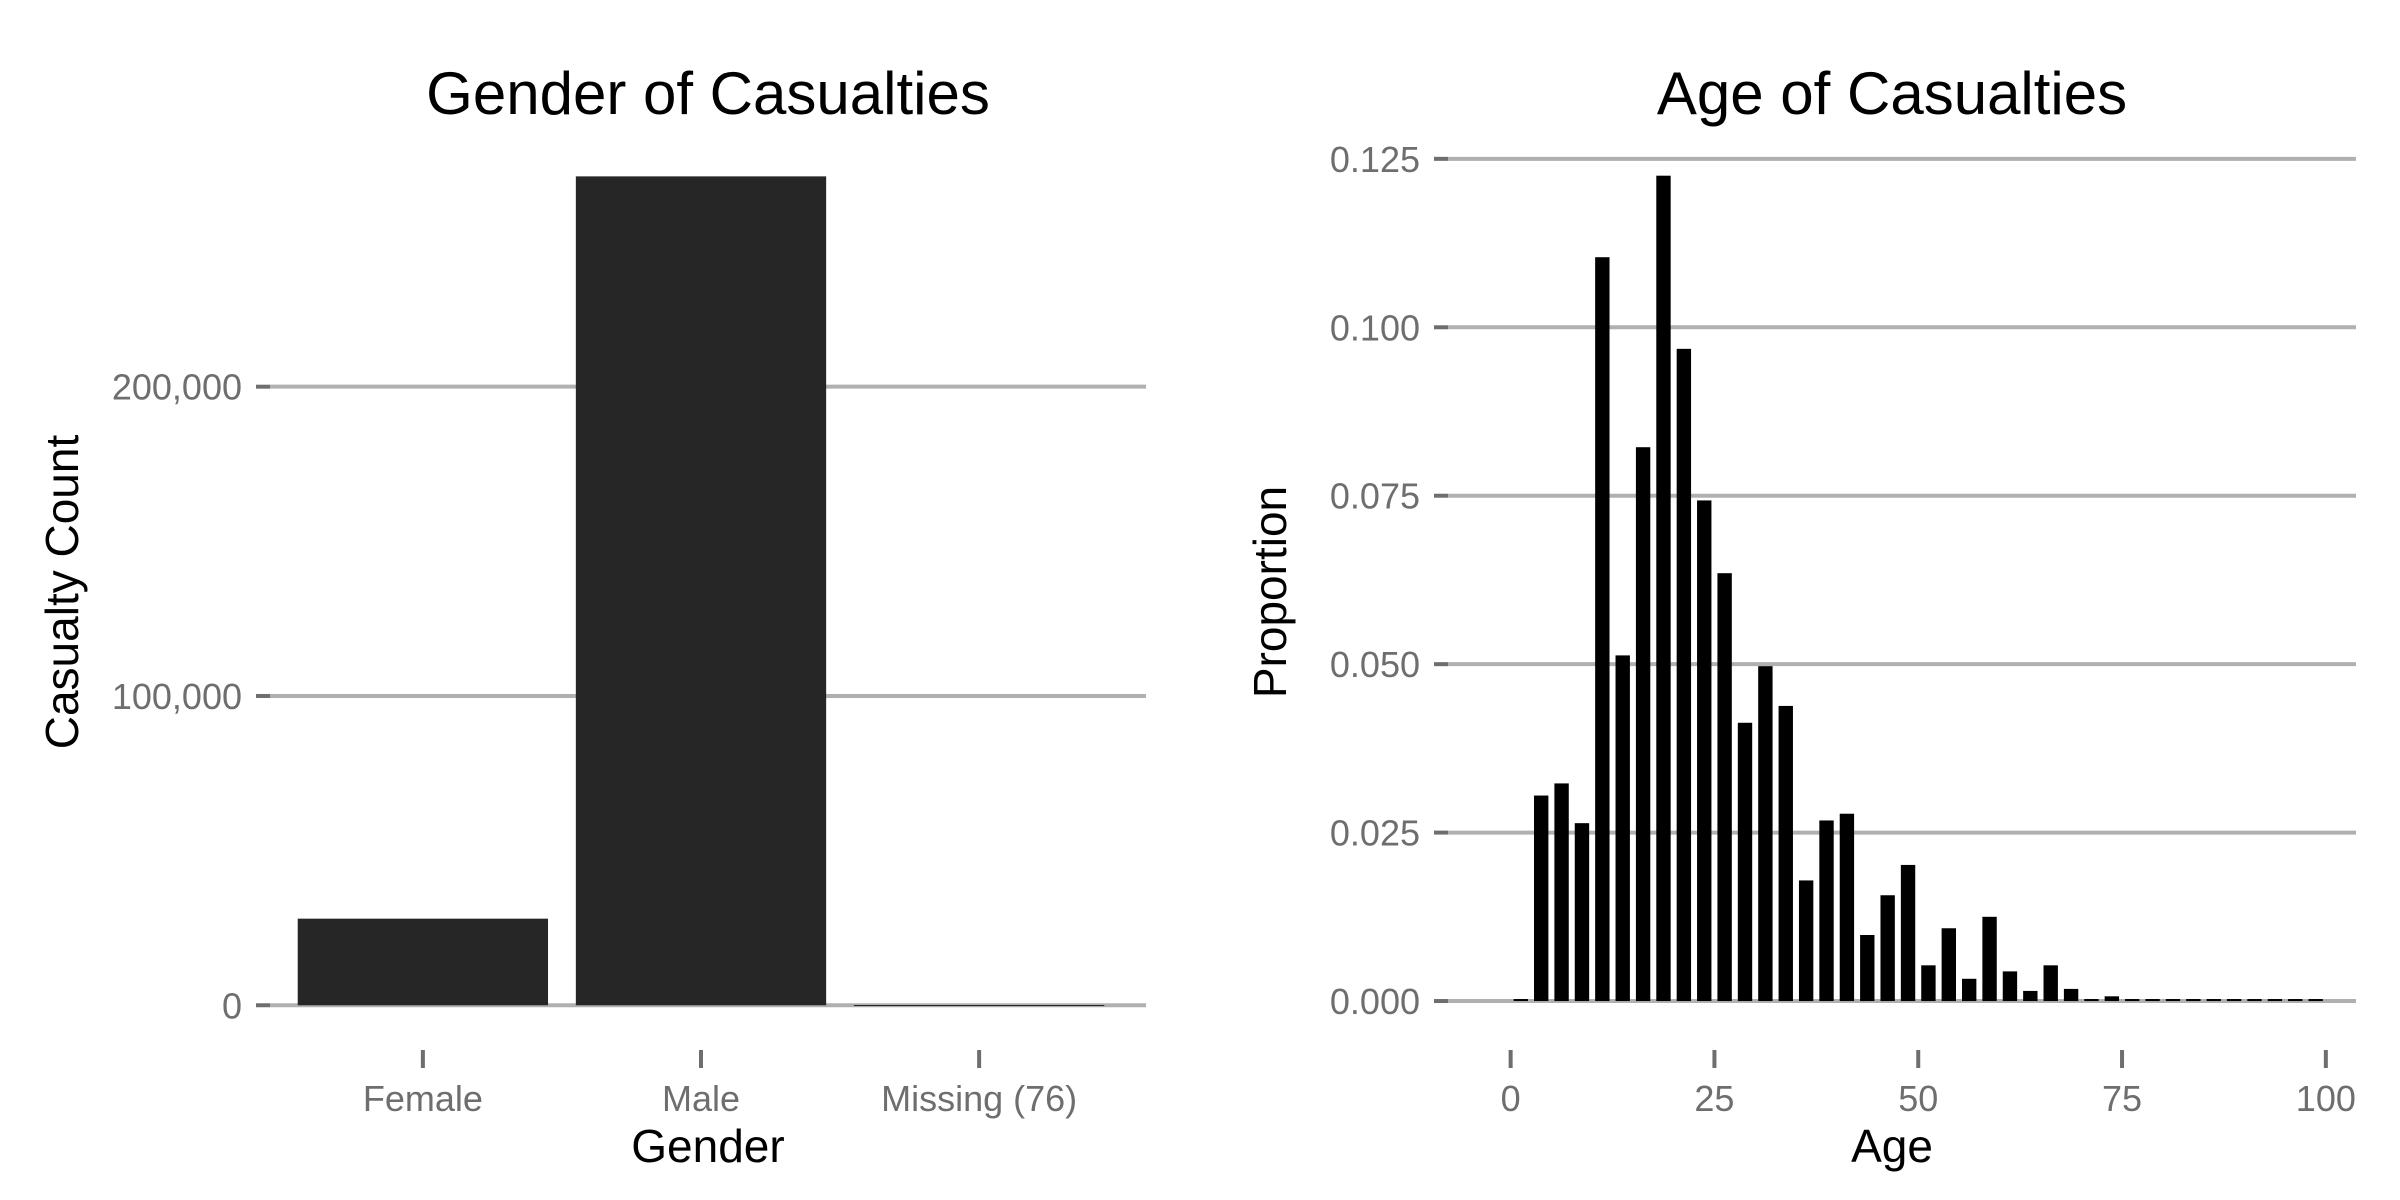  Describe the element at coordinates (62, 592) in the screenshot. I see `gender-y-axis-title: Casualty Count` at that location.